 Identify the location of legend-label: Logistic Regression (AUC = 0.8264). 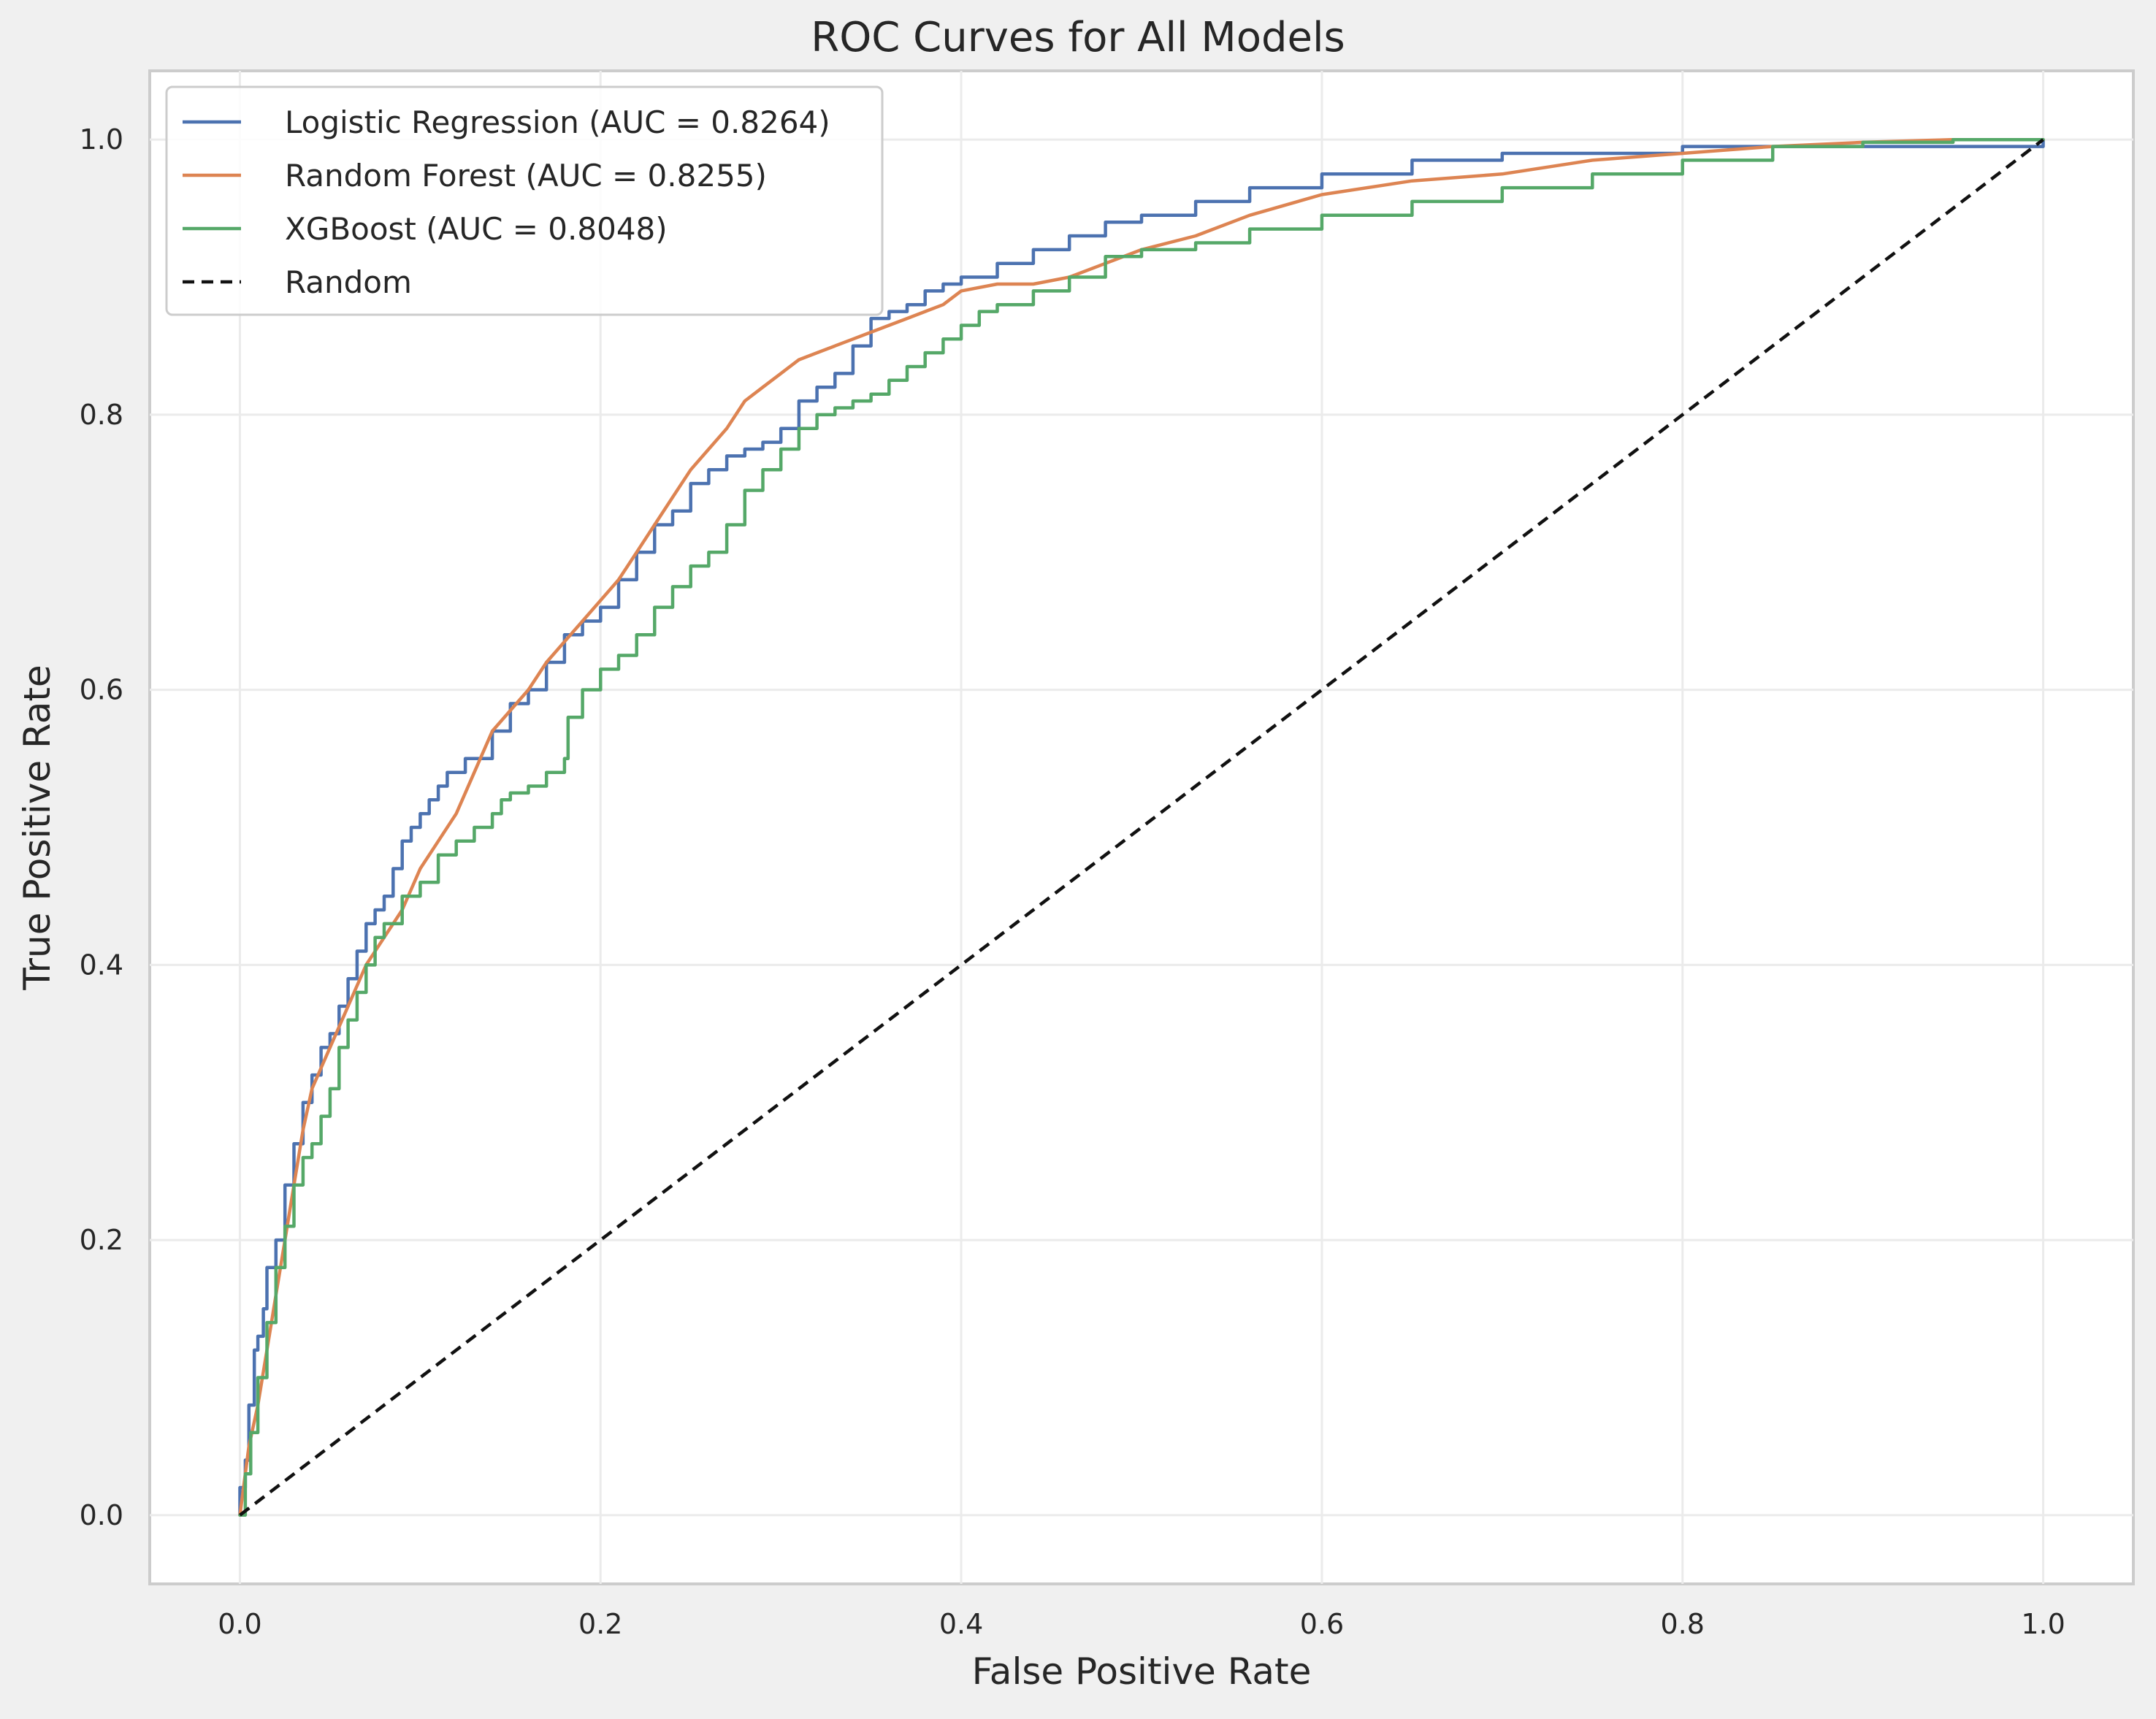
(558, 122).